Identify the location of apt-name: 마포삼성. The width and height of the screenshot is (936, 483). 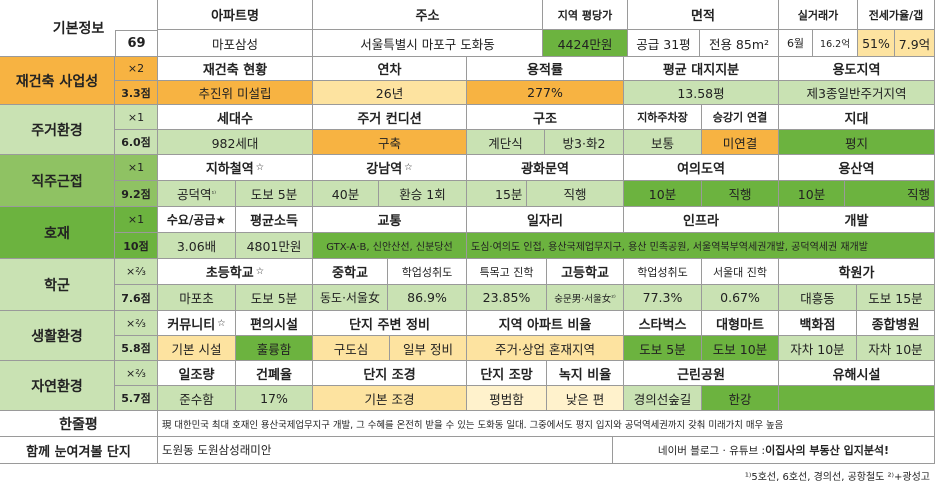
(235, 43).